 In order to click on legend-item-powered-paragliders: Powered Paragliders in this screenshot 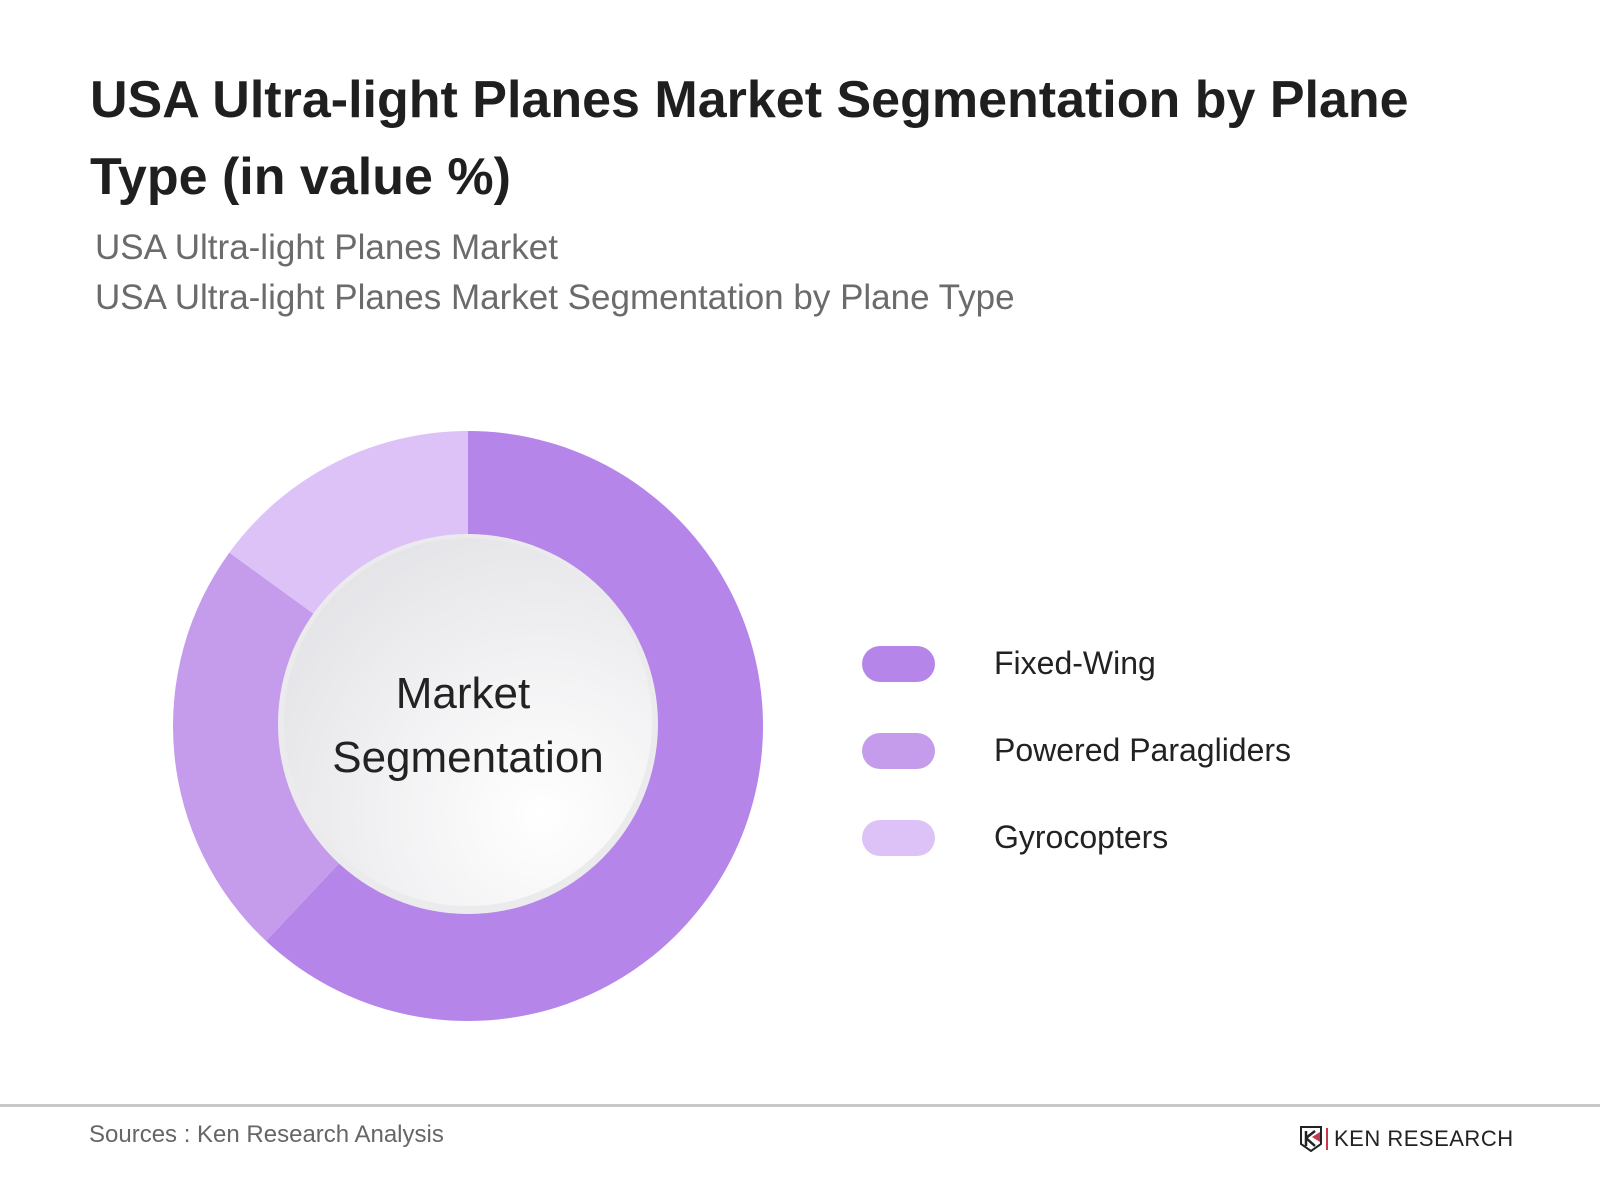, I will do `click(1076, 750)`.